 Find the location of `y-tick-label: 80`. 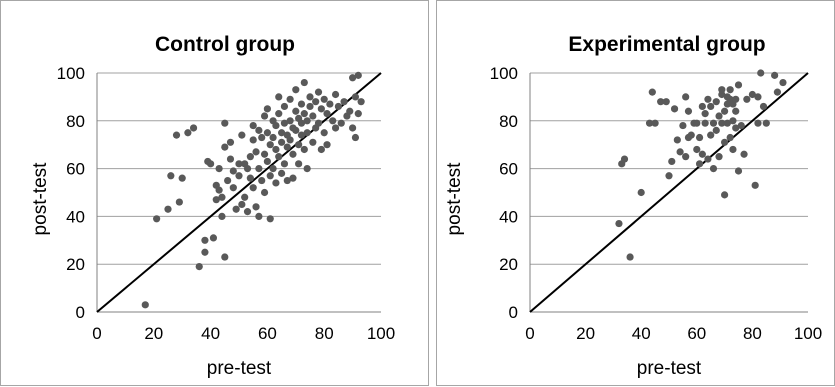

y-tick-label: 80 is located at coordinates (75, 121).